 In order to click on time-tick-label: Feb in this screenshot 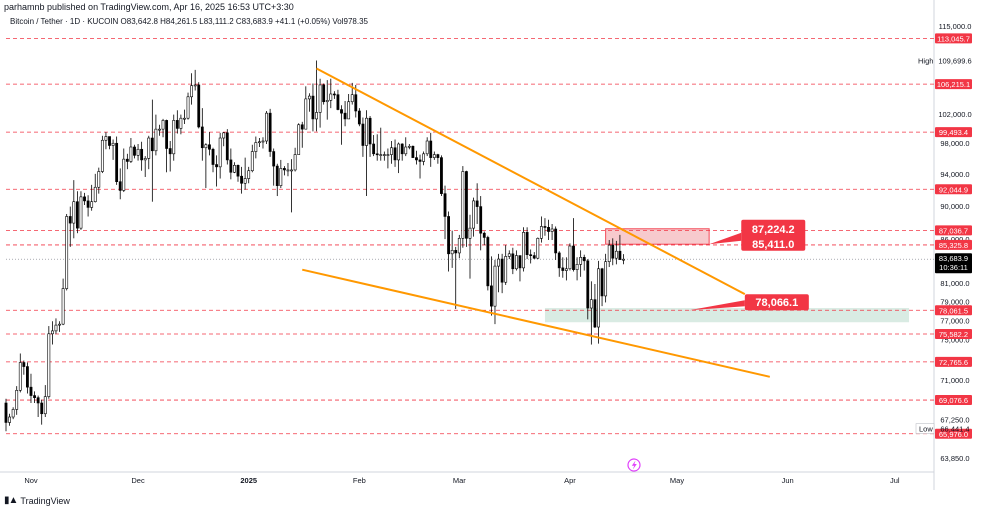, I will do `click(359, 480)`.